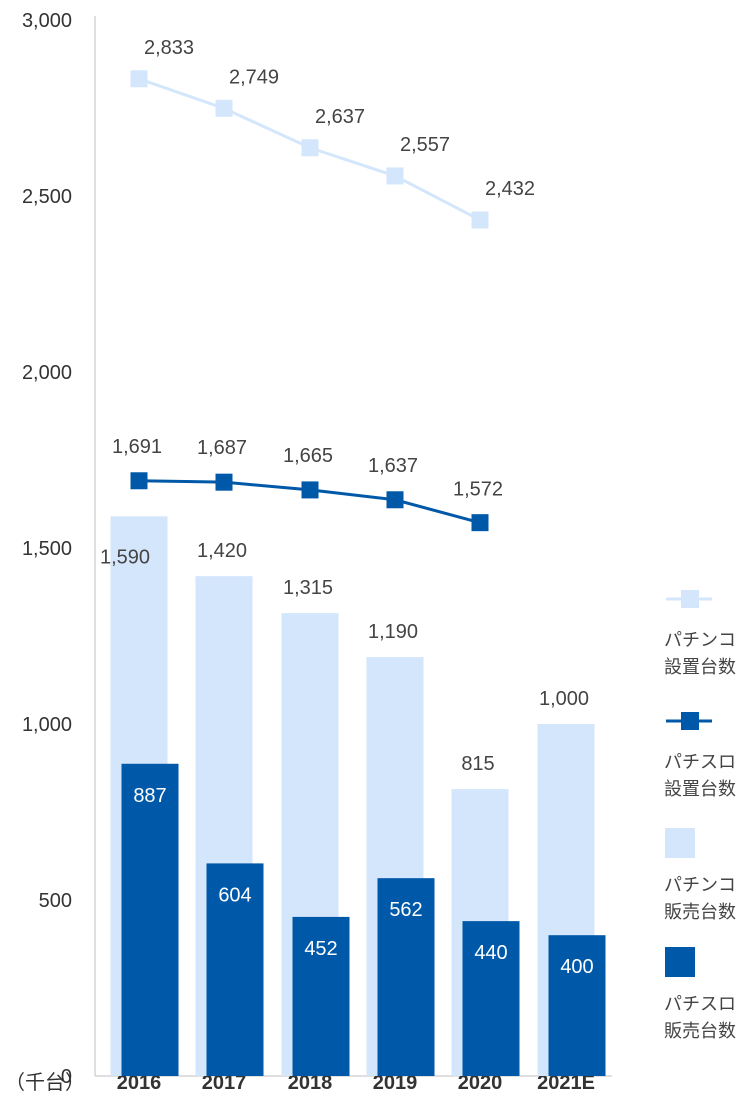  What do you see at coordinates (45, 1082) in the screenshot?
I see `unit-label: （千台）` at bounding box center [45, 1082].